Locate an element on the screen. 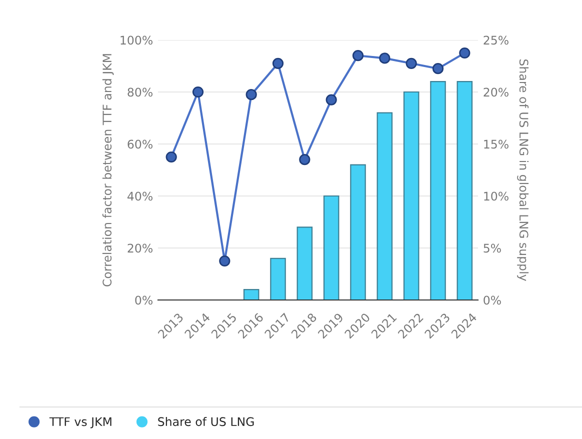 Image resolution: width=582 pixels, height=439 pixels. y-axis-title: Correlation factor between TTF and JKM is located at coordinates (108, 170).